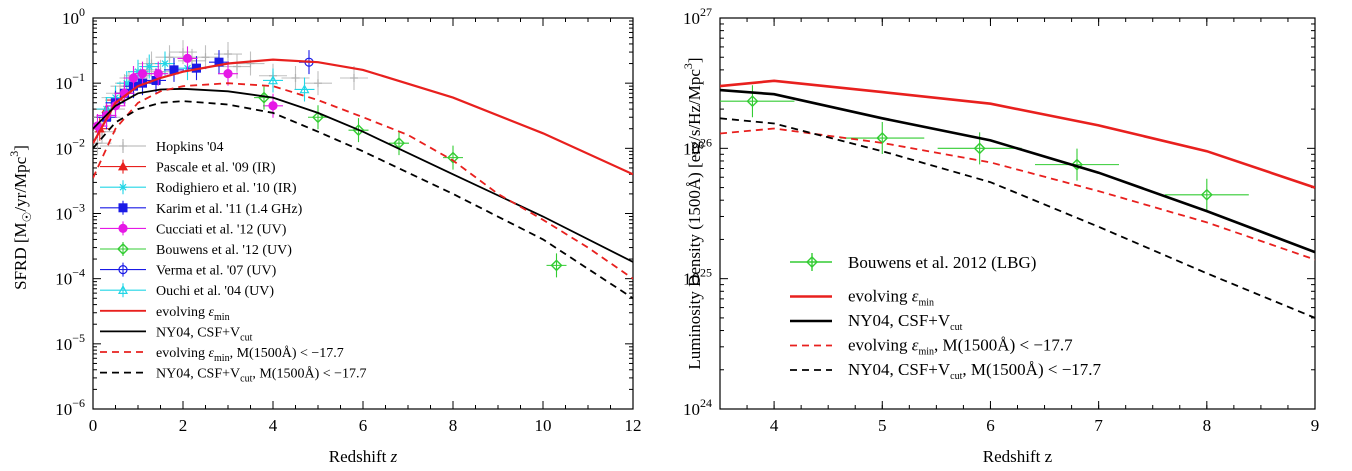  What do you see at coordinates (70, 81) in the screenshot?
I see `y-tick-label: 10⁻¹` at bounding box center [70, 81].